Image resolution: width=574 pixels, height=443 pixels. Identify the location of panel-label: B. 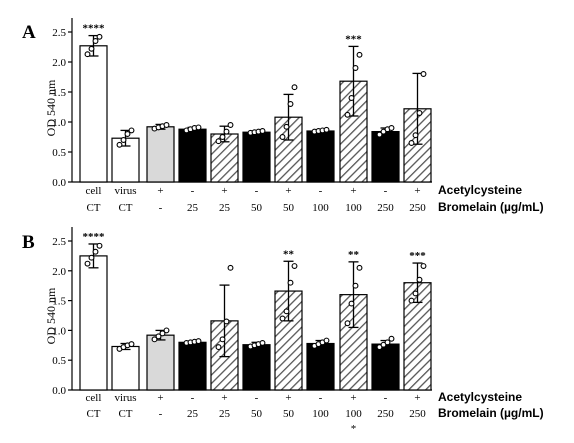
(28, 242).